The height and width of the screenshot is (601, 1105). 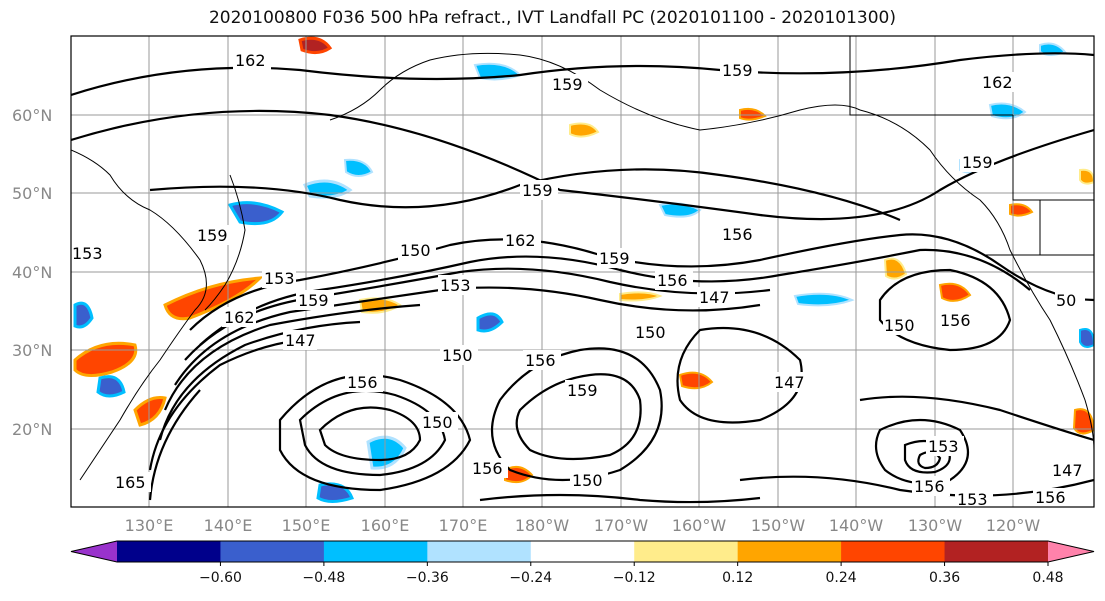 What do you see at coordinates (385, 525) in the screenshot?
I see `lon-label: 160°E` at bounding box center [385, 525].